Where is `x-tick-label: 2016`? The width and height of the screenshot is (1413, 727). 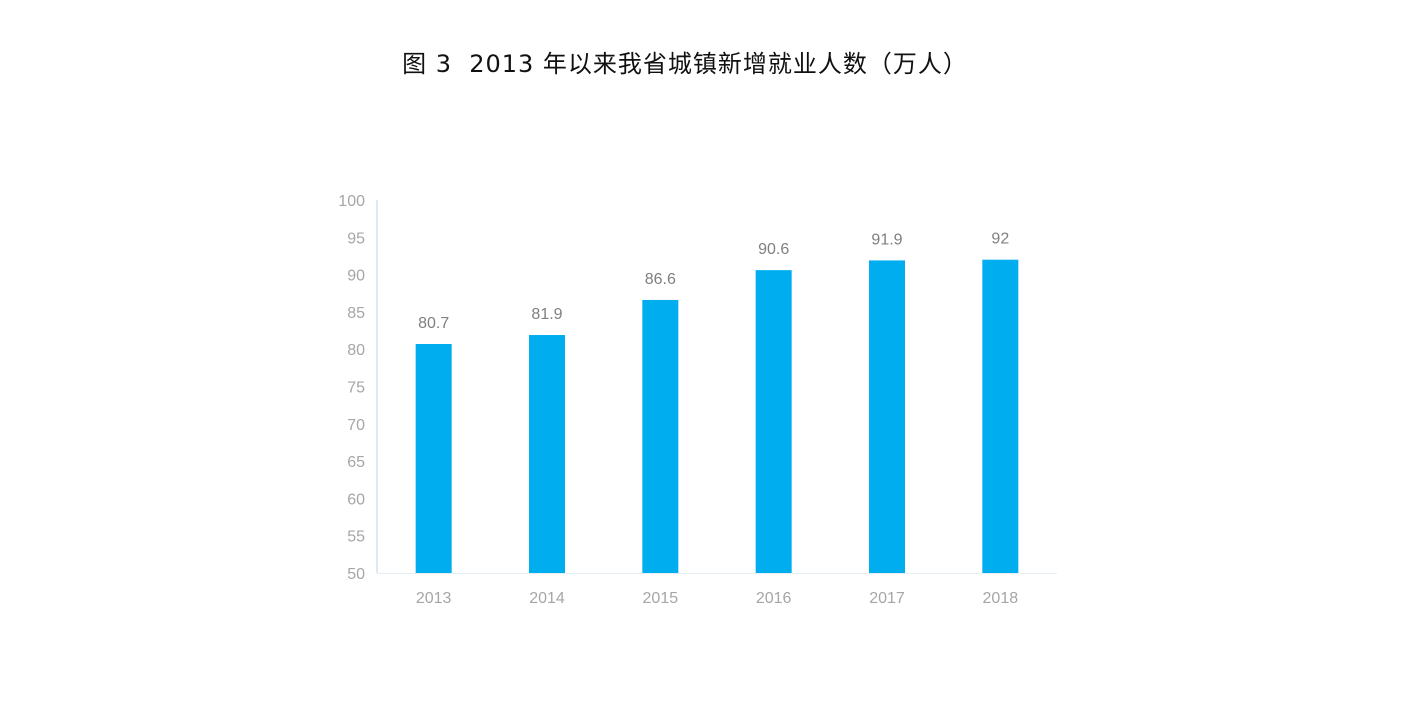
x-tick-label: 2016 is located at coordinates (774, 598).